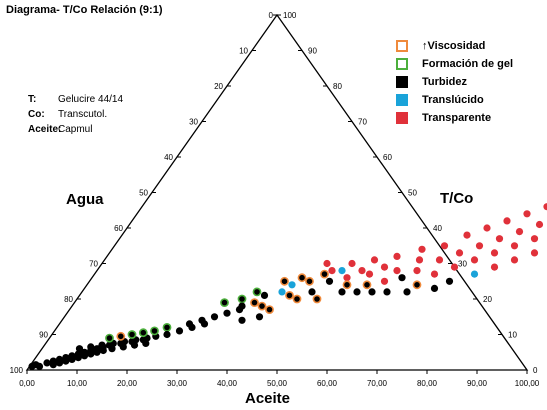  Describe the element at coordinates (32, 99) in the screenshot. I see `info-key: T:` at that location.